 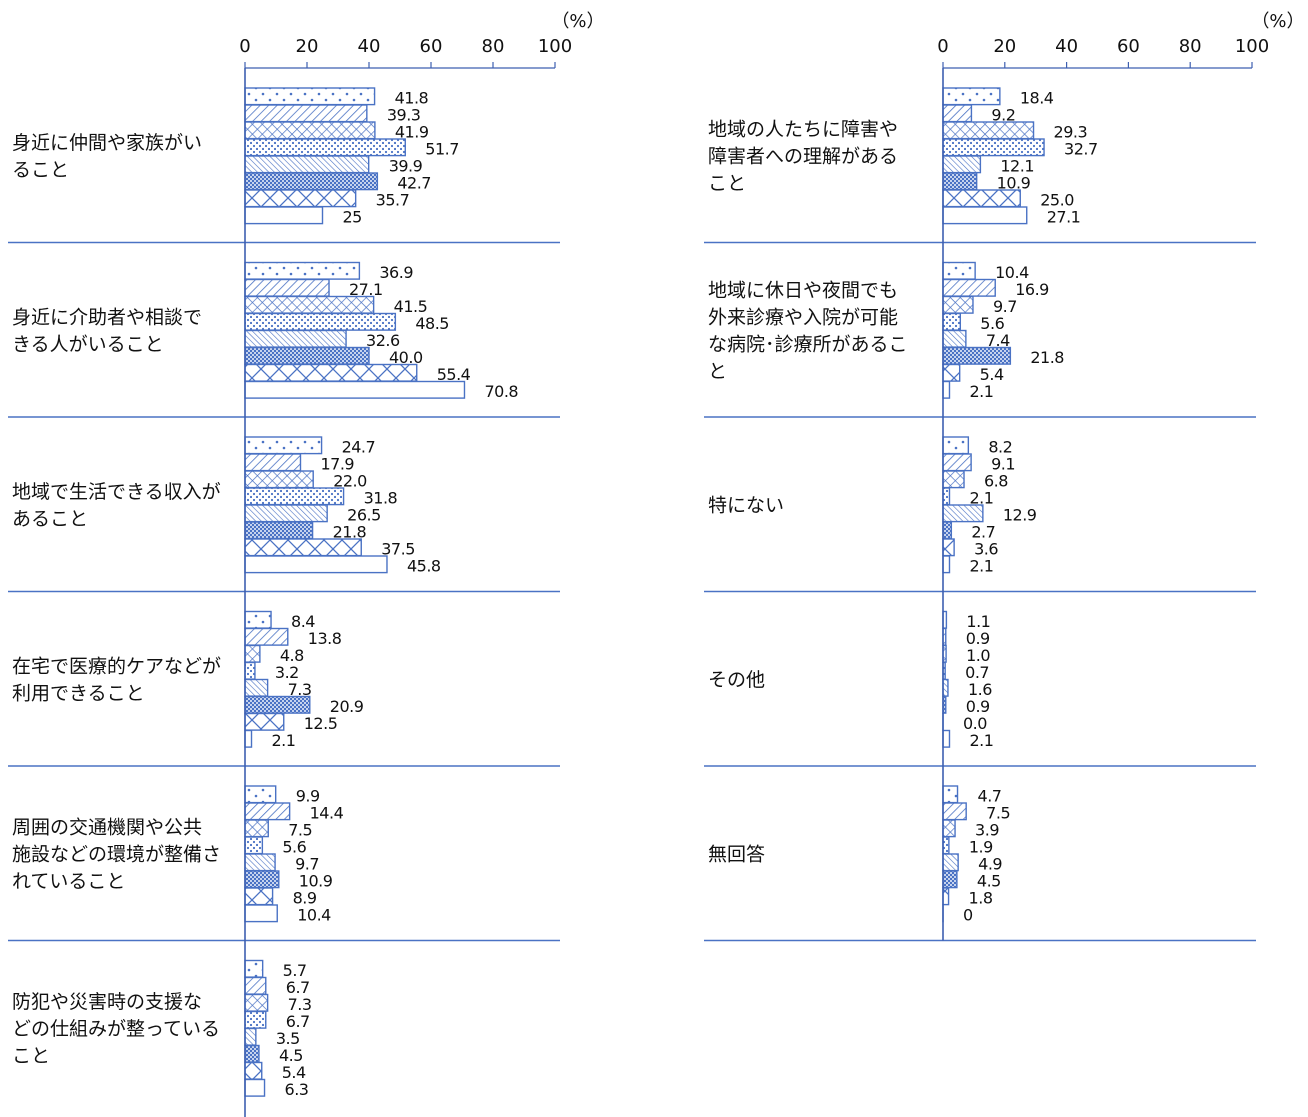 What do you see at coordinates (398, 549) in the screenshot?
I see `bar-value-label: 37.5` at bounding box center [398, 549].